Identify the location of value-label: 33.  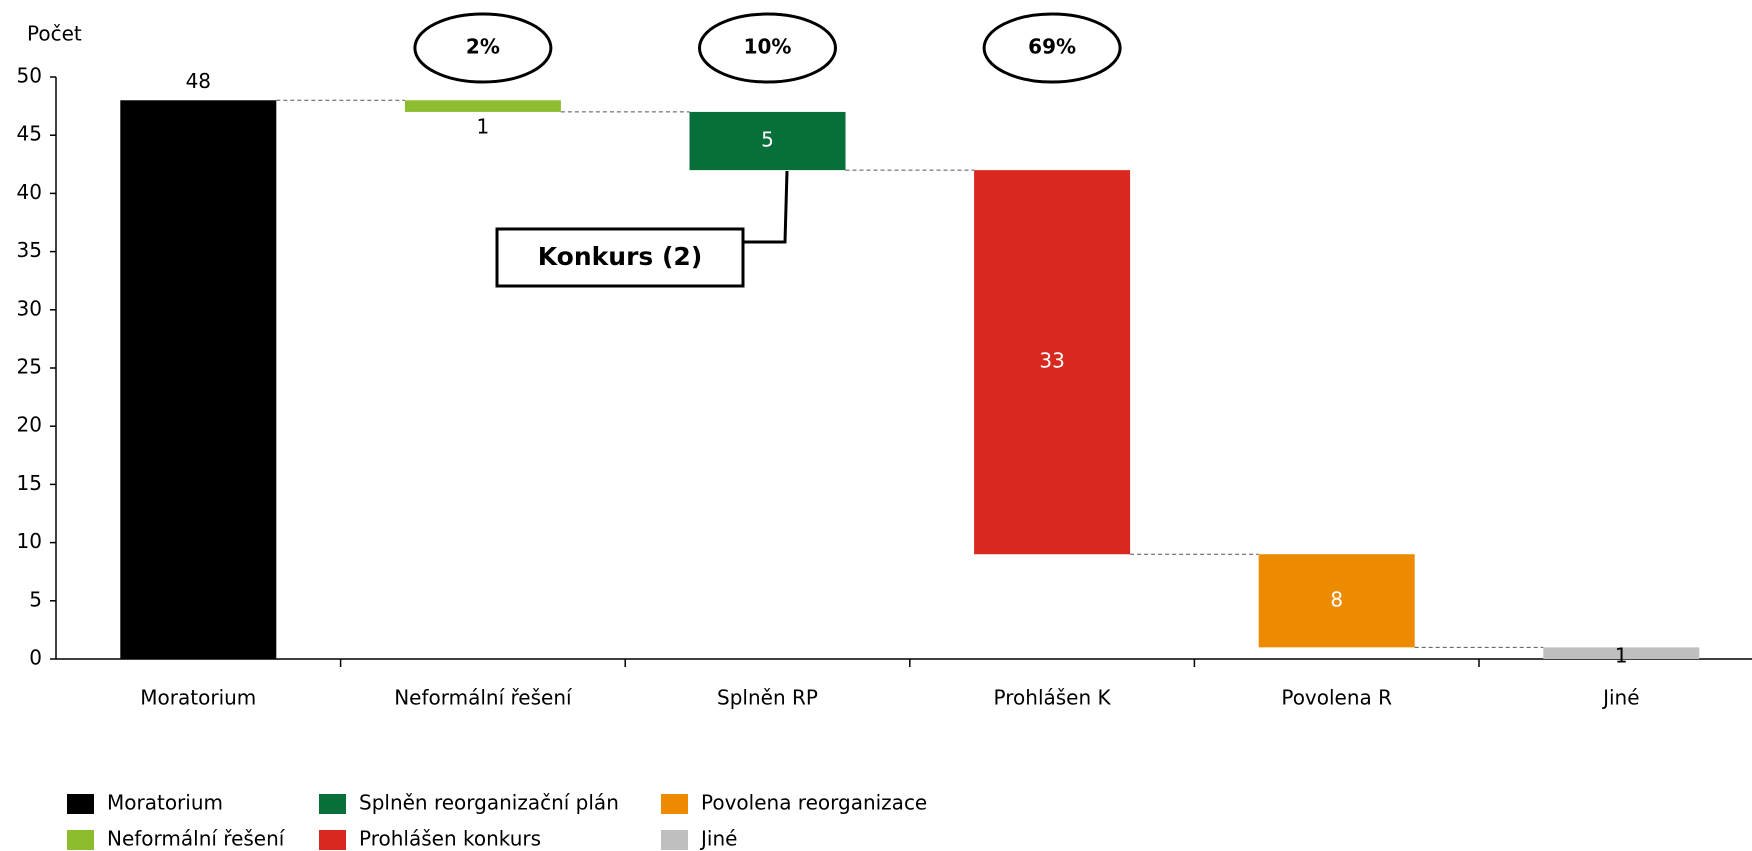
(1051, 361).